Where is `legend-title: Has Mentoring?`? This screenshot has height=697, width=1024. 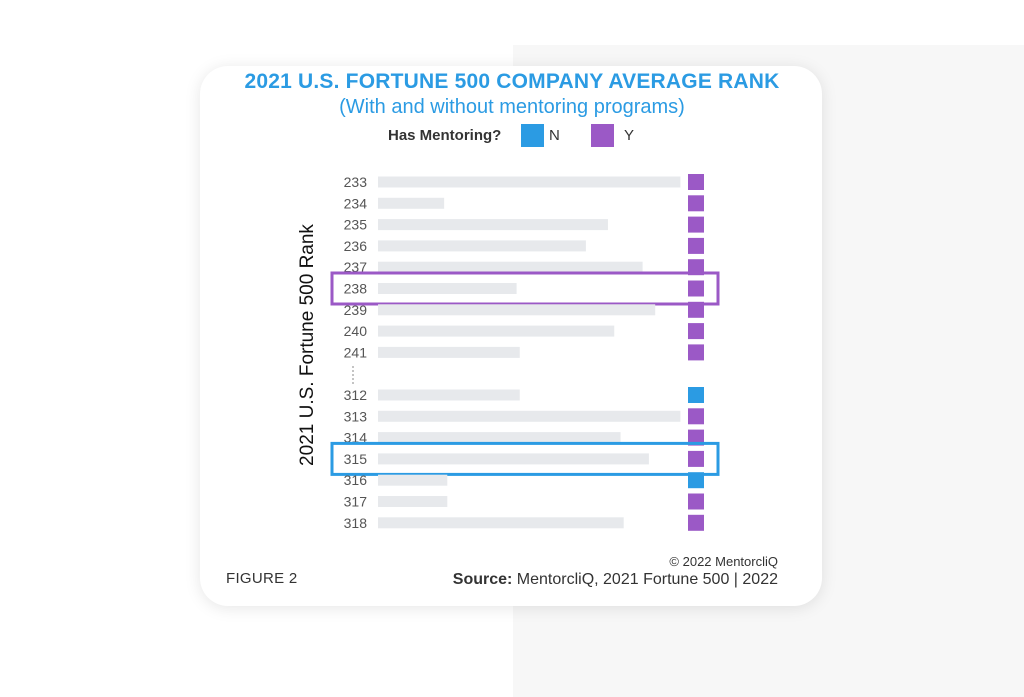
legend-title: Has Mentoring? is located at coordinates (445, 135).